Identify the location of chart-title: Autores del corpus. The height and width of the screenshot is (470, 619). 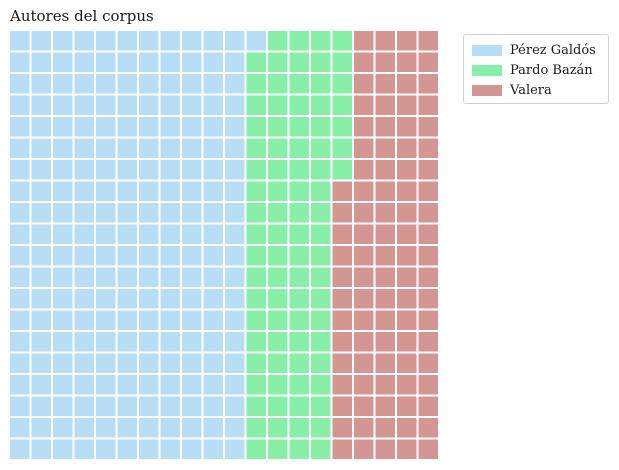
(82, 16).